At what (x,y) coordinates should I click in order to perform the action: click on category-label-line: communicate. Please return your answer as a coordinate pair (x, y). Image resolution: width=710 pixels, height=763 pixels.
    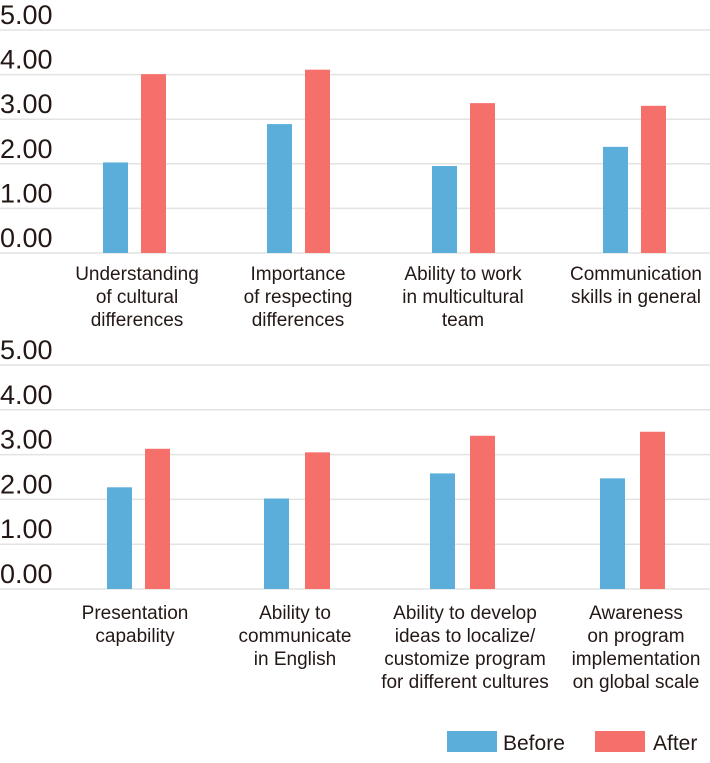
    Looking at the image, I should click on (295, 636).